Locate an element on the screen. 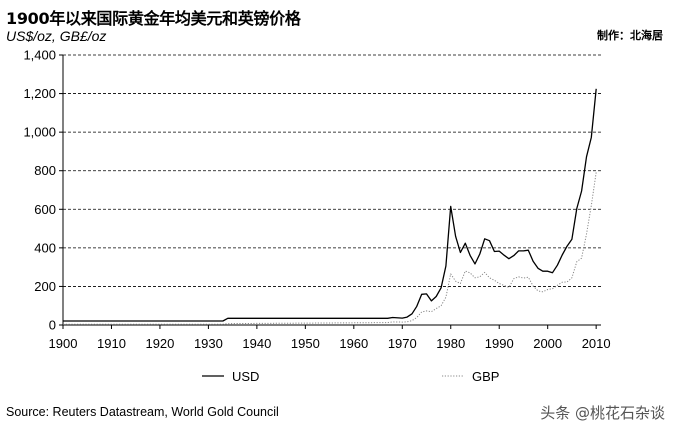  y-tick-label: 800 is located at coordinates (45, 170).